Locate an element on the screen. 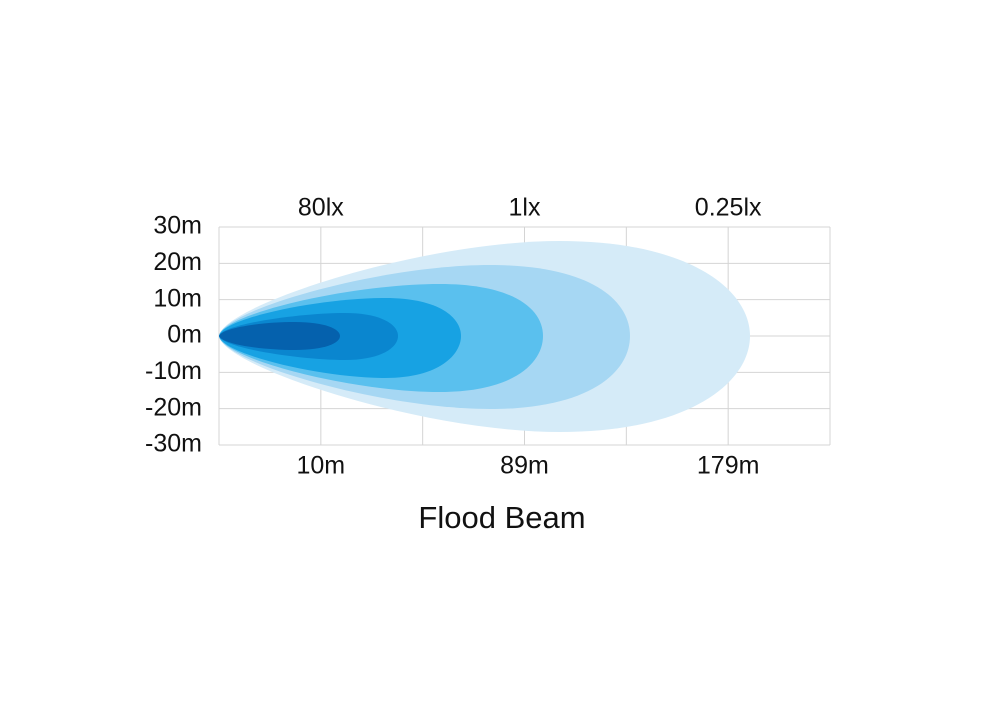  x-tick-label: 179m is located at coordinates (728, 466).